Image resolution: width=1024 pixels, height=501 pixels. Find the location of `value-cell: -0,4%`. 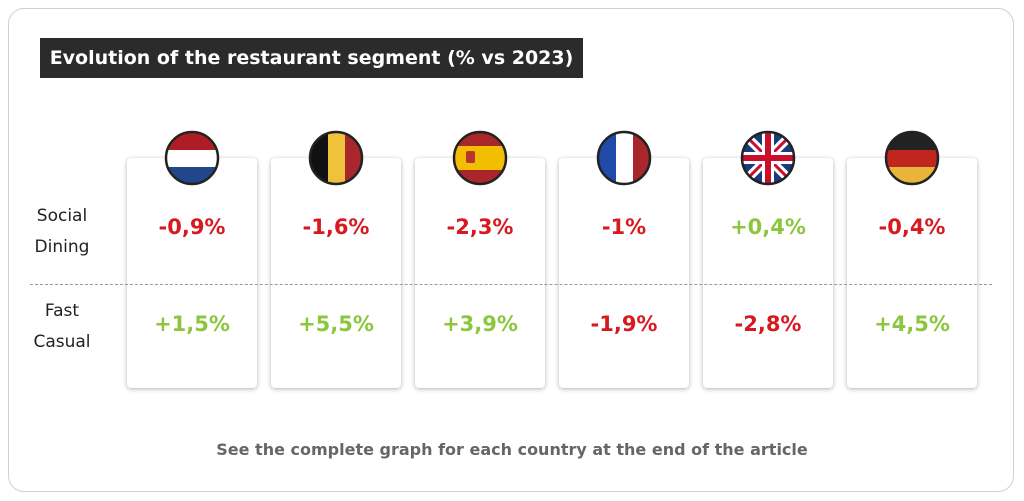

value-cell: -0,4% is located at coordinates (912, 227).